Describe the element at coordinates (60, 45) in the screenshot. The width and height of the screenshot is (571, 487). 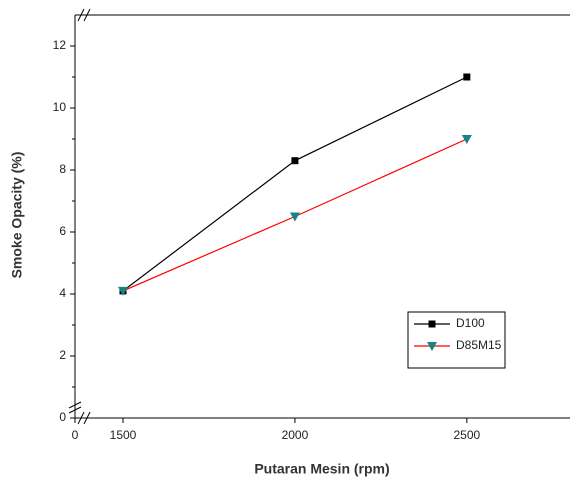
I see `y-tick-label: 12` at that location.